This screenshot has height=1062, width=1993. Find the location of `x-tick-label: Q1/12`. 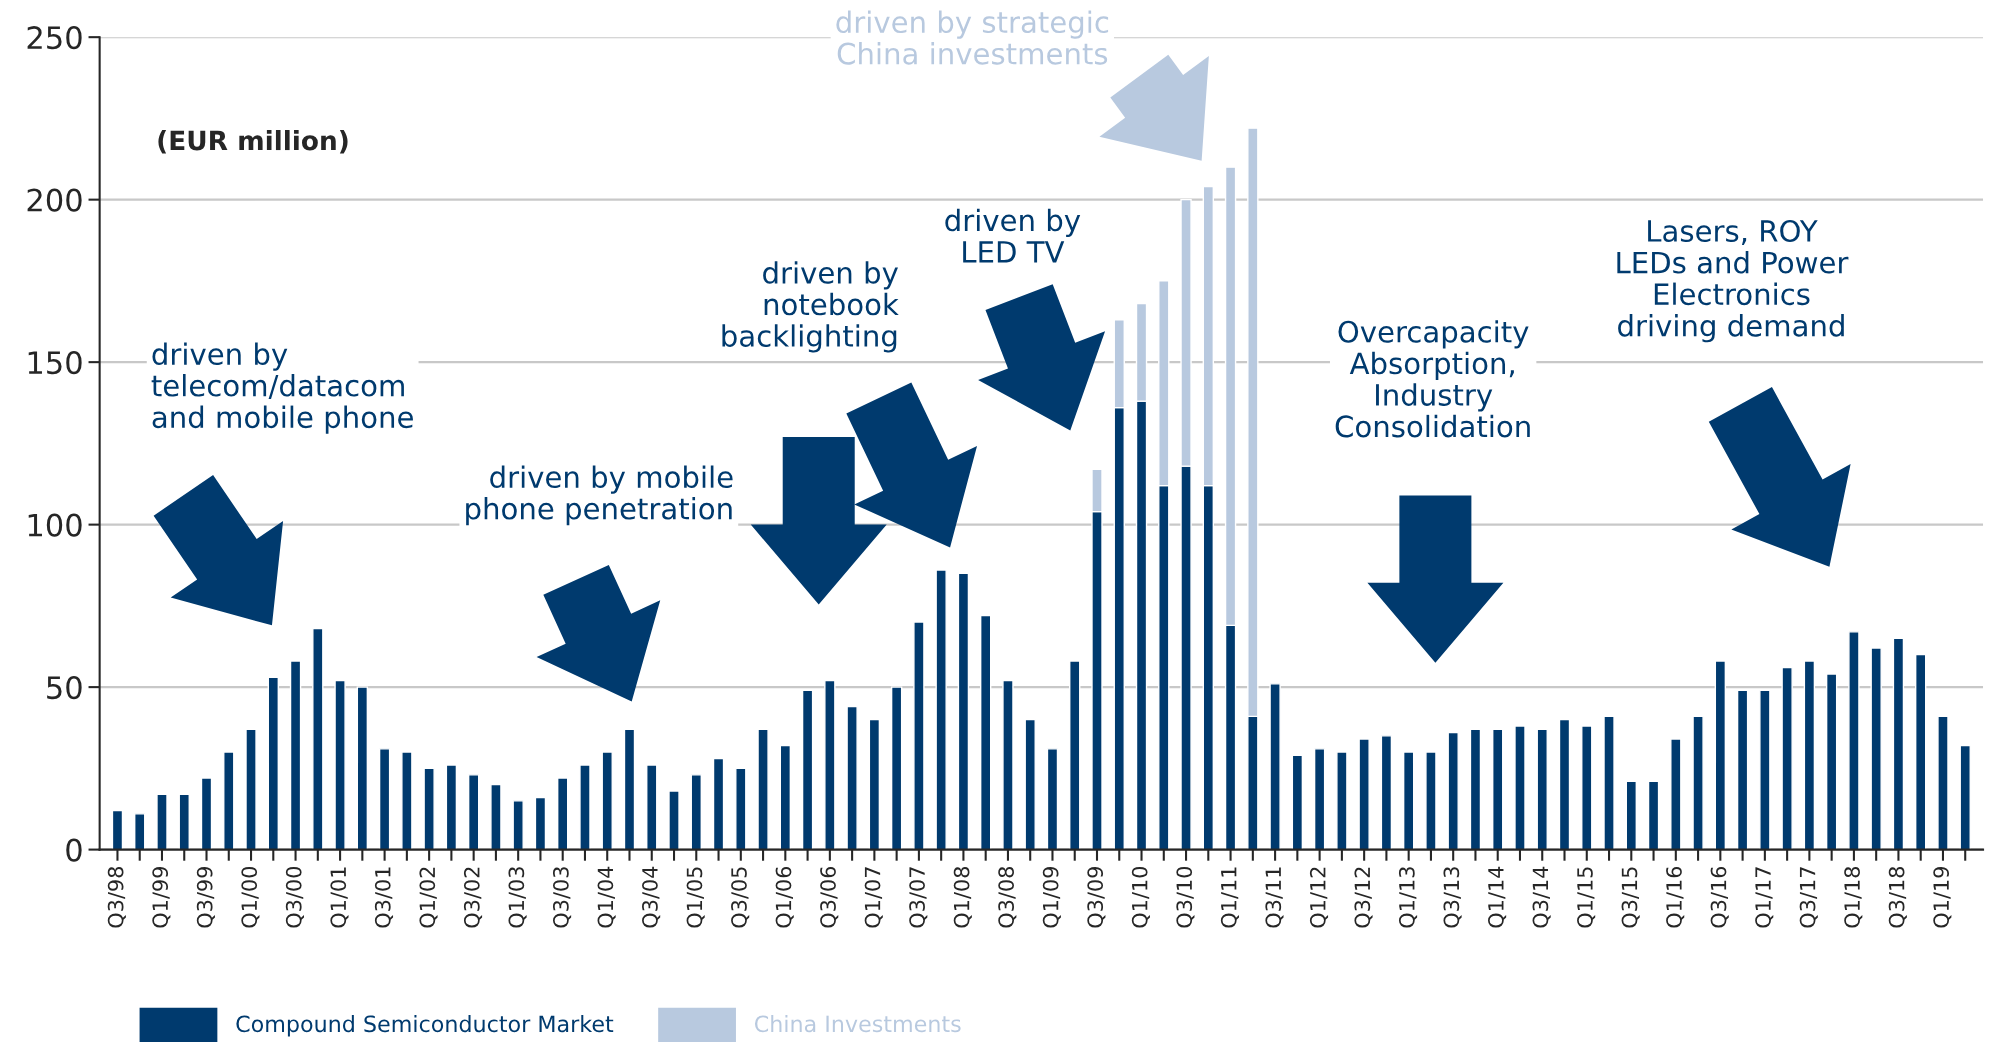

x-tick-label: Q1/12 is located at coordinates (1319, 897).